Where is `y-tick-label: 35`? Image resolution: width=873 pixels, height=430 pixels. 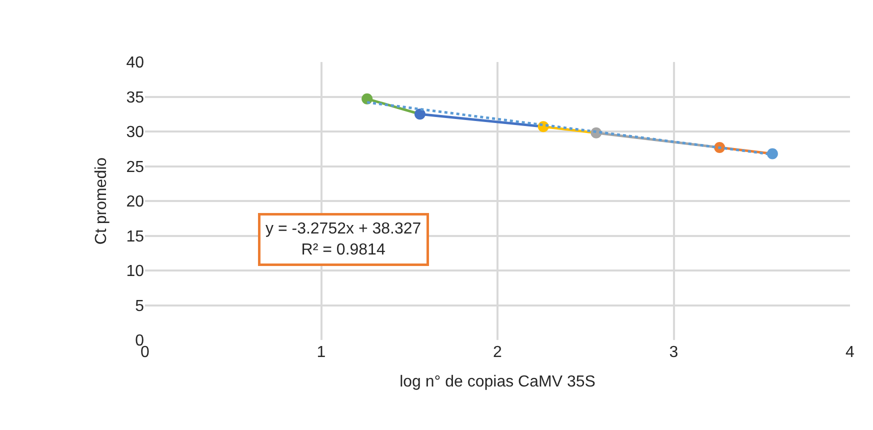
y-tick-label: 35 is located at coordinates (135, 97).